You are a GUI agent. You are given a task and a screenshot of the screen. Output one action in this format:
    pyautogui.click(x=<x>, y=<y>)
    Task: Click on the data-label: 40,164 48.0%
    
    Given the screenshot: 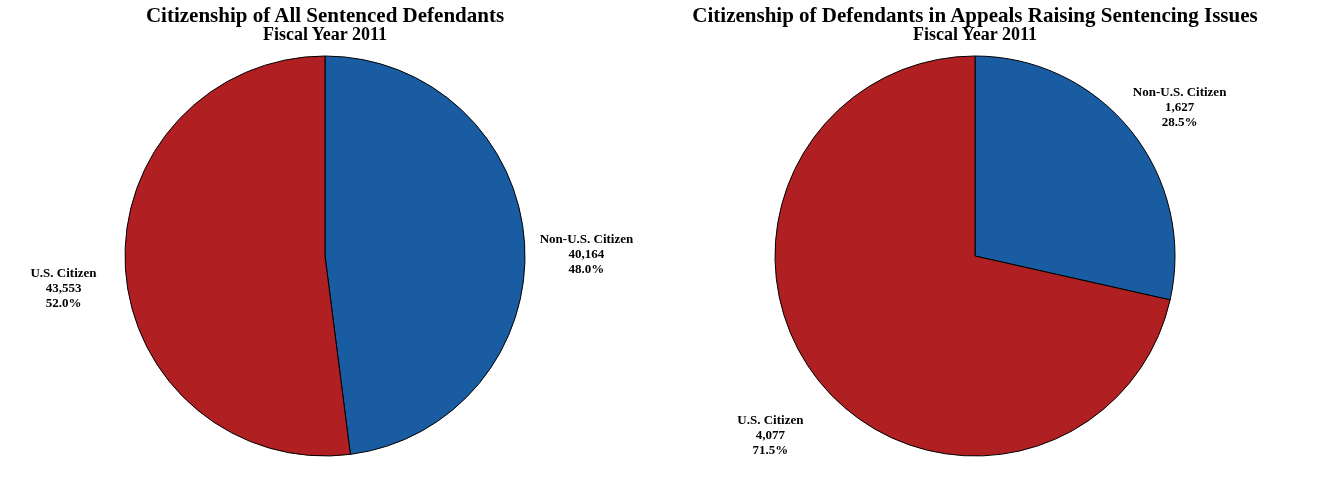 What is the action you would take?
    pyautogui.click(x=586, y=261)
    